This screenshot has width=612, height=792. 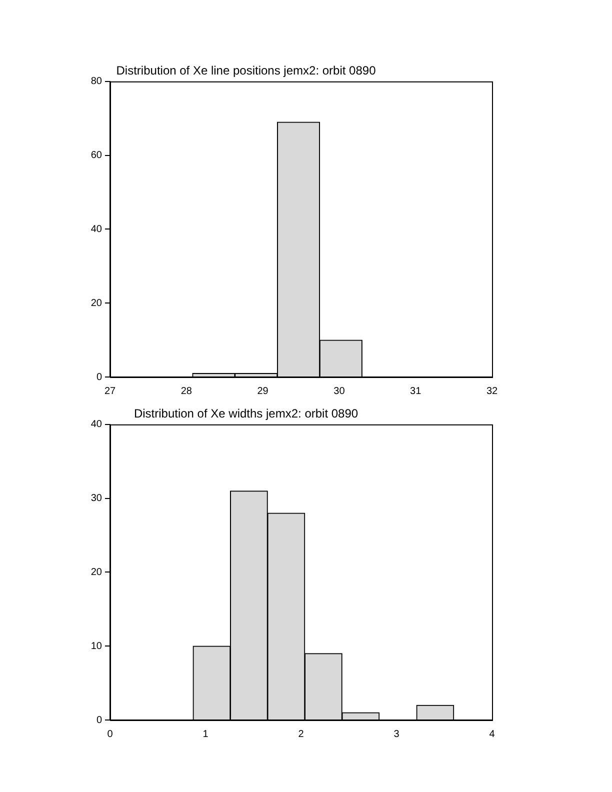 What do you see at coordinates (110, 391) in the screenshot?
I see `x-tick-label: 27` at bounding box center [110, 391].